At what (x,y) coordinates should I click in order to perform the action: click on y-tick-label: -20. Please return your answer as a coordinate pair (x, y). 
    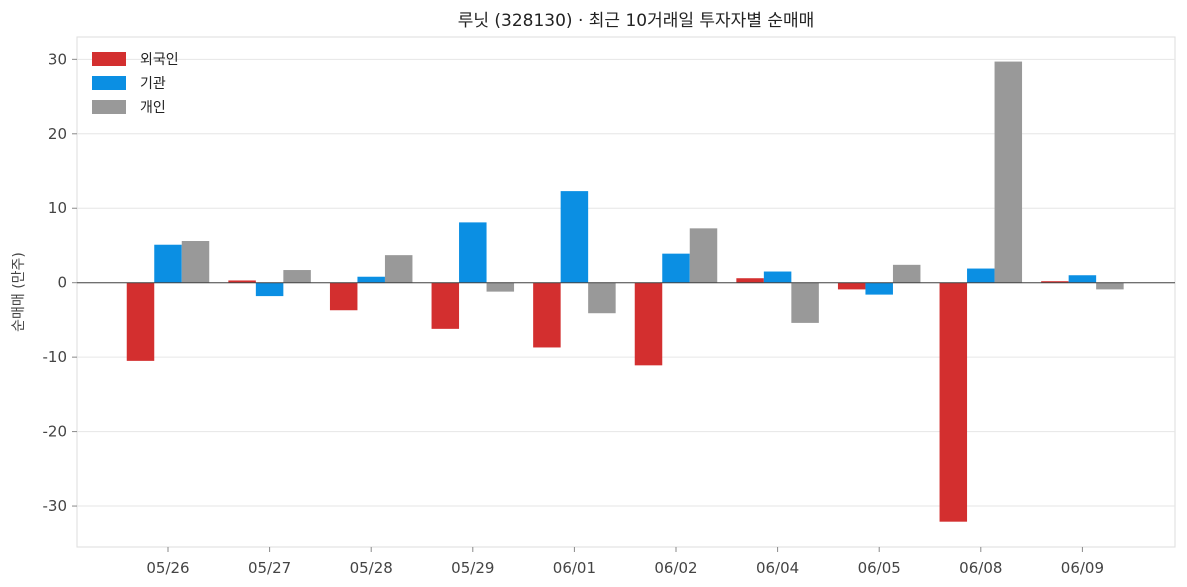
    Looking at the image, I should click on (55, 432).